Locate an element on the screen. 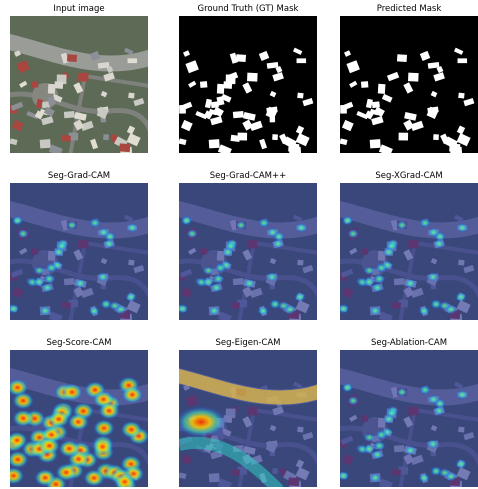  panel-title: Seg-Grad-CAM is located at coordinates (79, 176).